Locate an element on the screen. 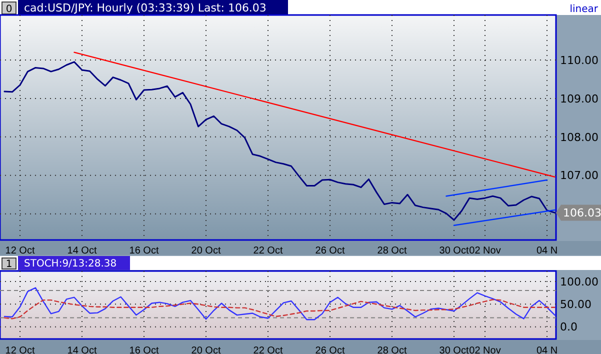 The width and height of the screenshot is (601, 354). y-tick-label: 50.00 is located at coordinates (576, 305).